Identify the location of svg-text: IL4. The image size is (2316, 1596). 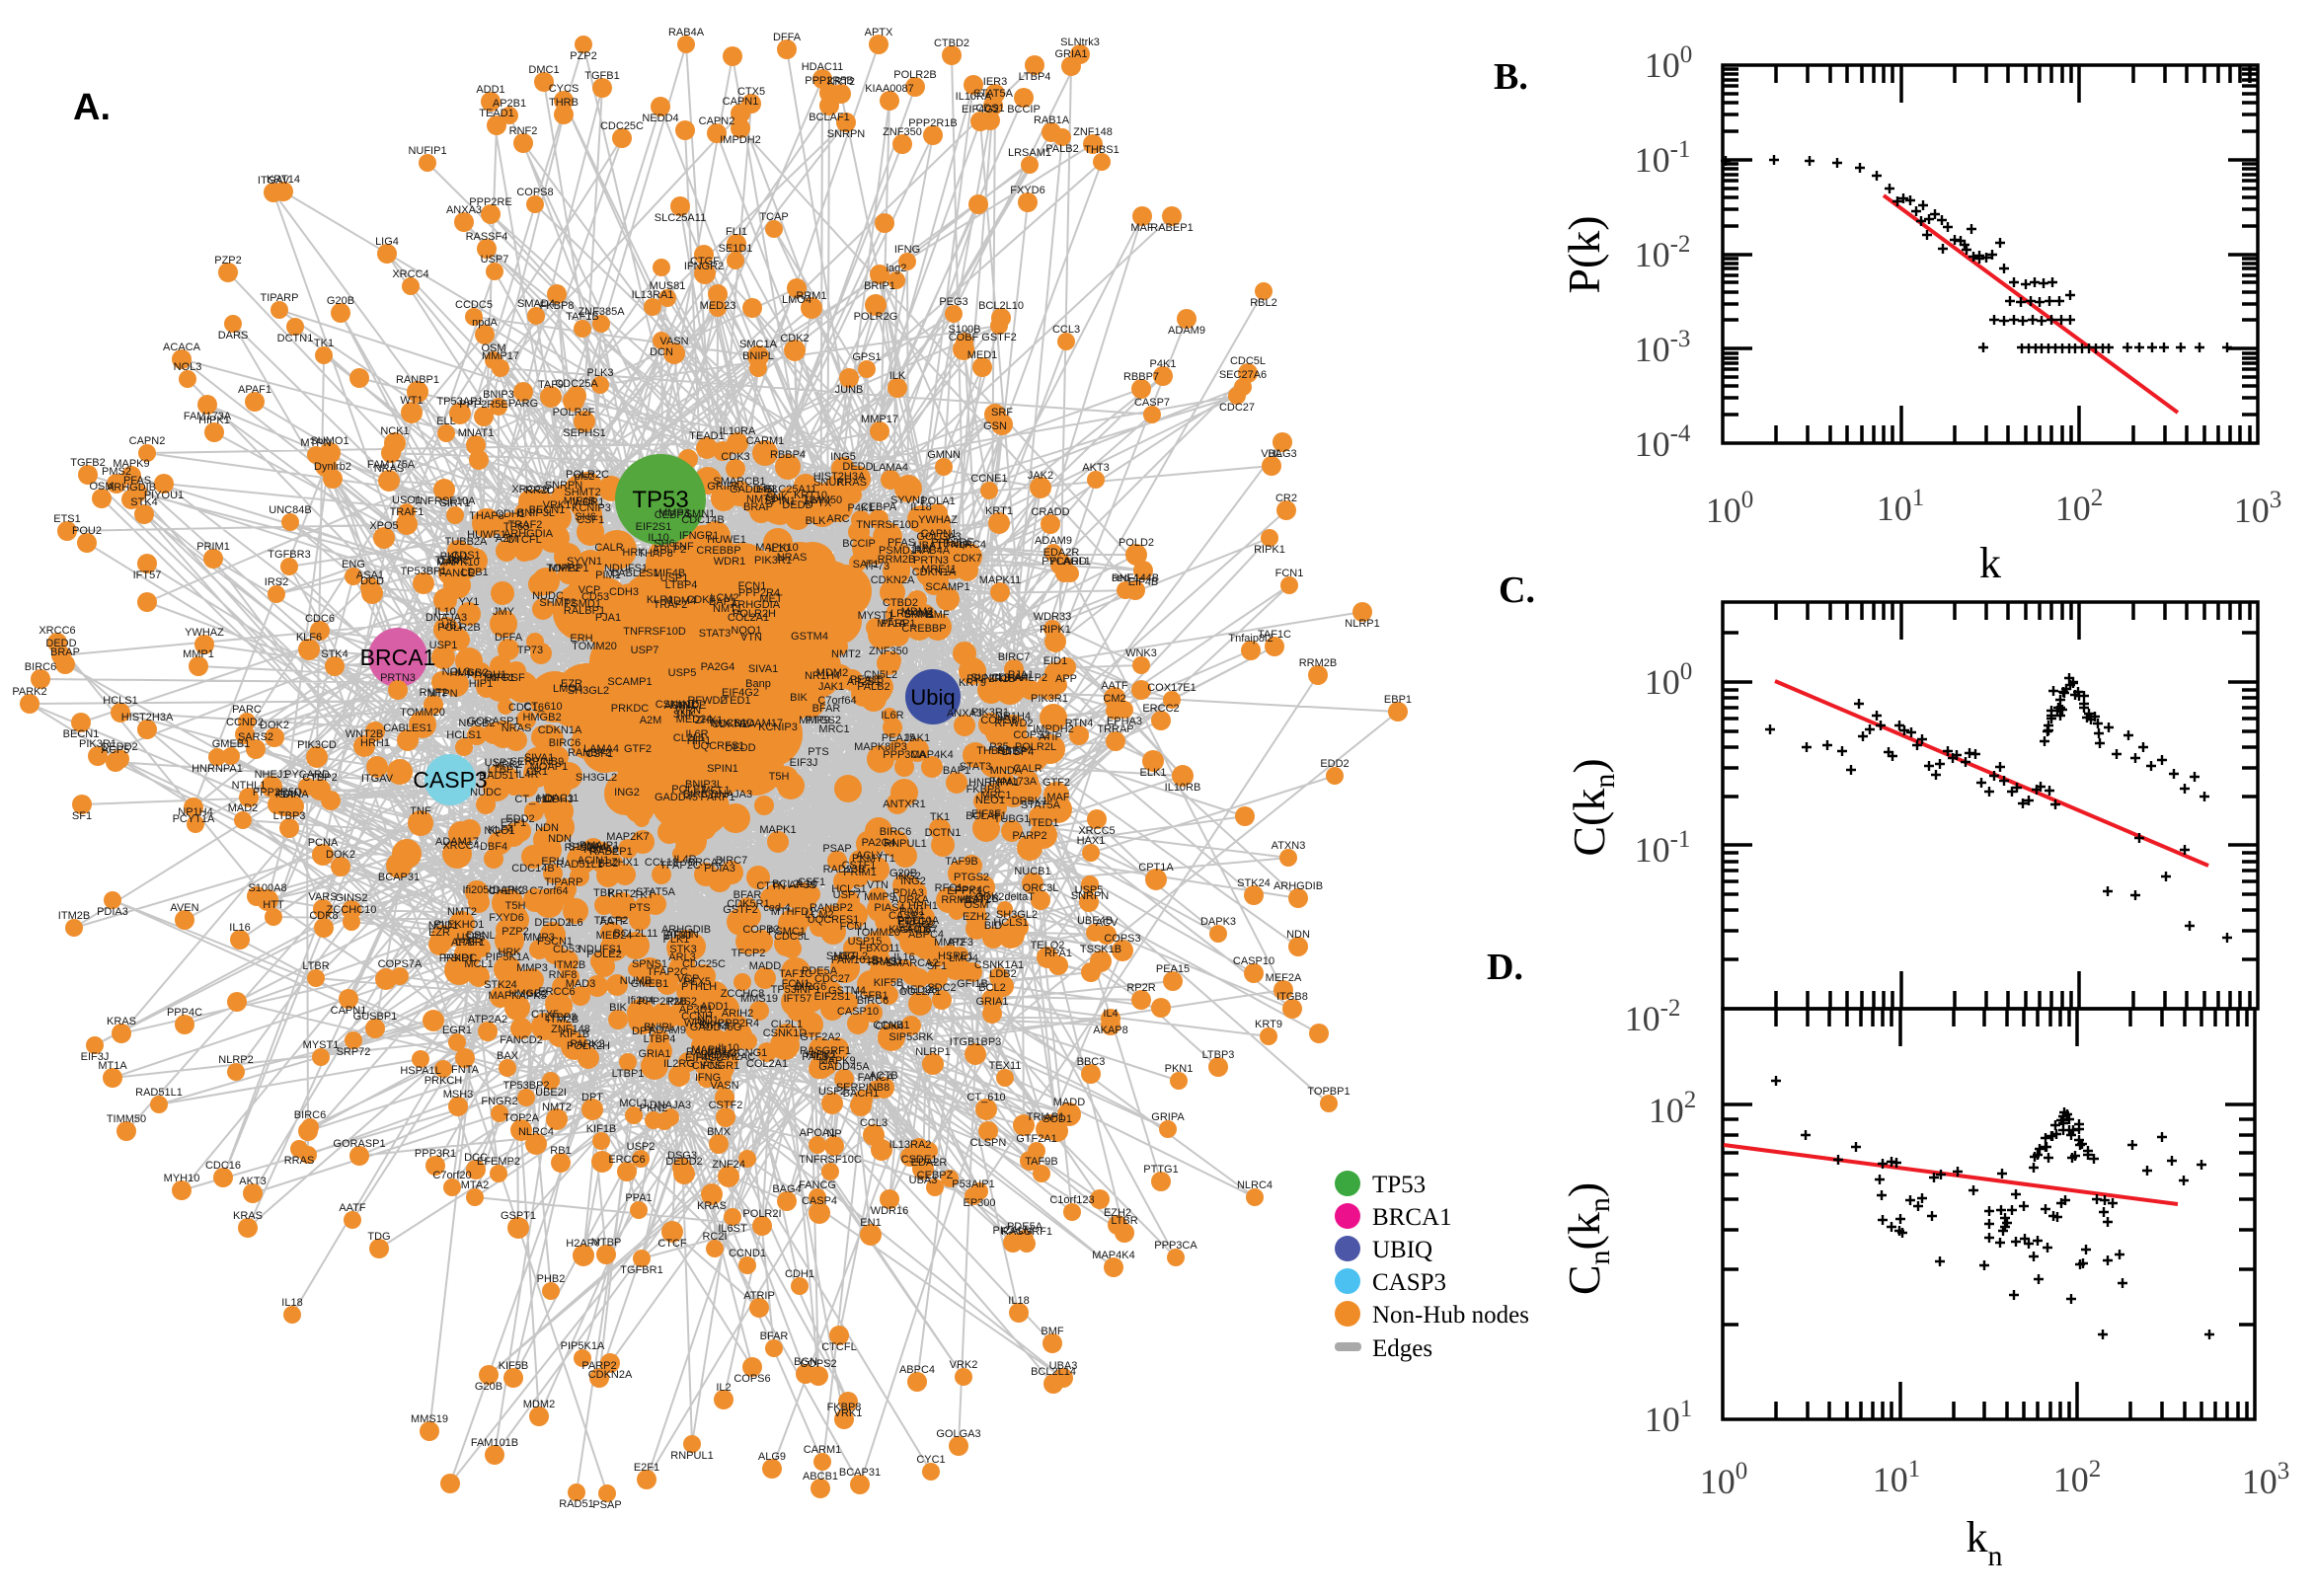
(1111, 1014).